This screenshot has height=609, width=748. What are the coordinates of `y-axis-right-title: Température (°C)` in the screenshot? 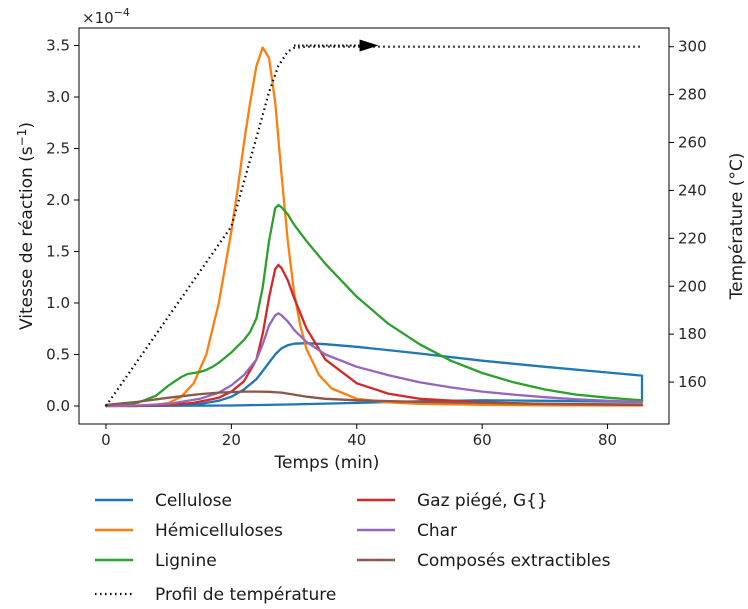 It's located at (737, 227).